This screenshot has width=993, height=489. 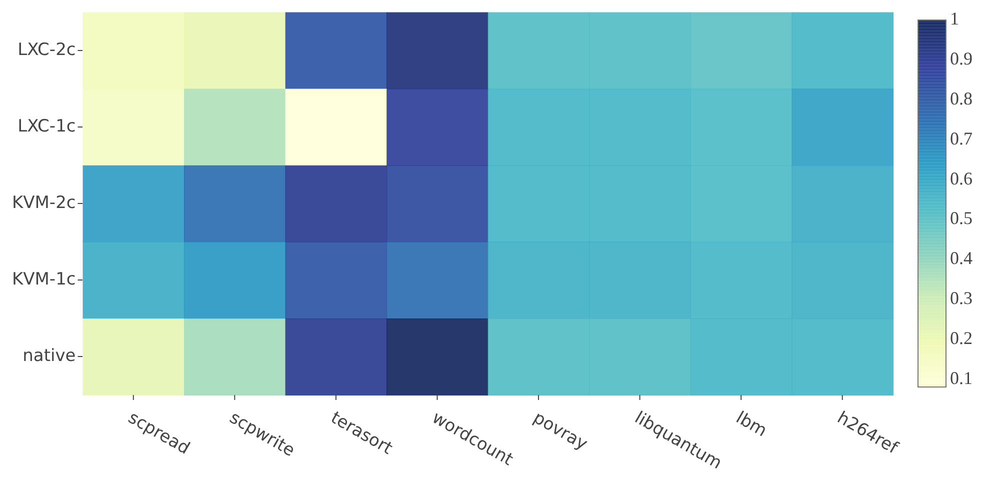 I want to click on color-bar-label: 0.2, so click(x=961, y=338).